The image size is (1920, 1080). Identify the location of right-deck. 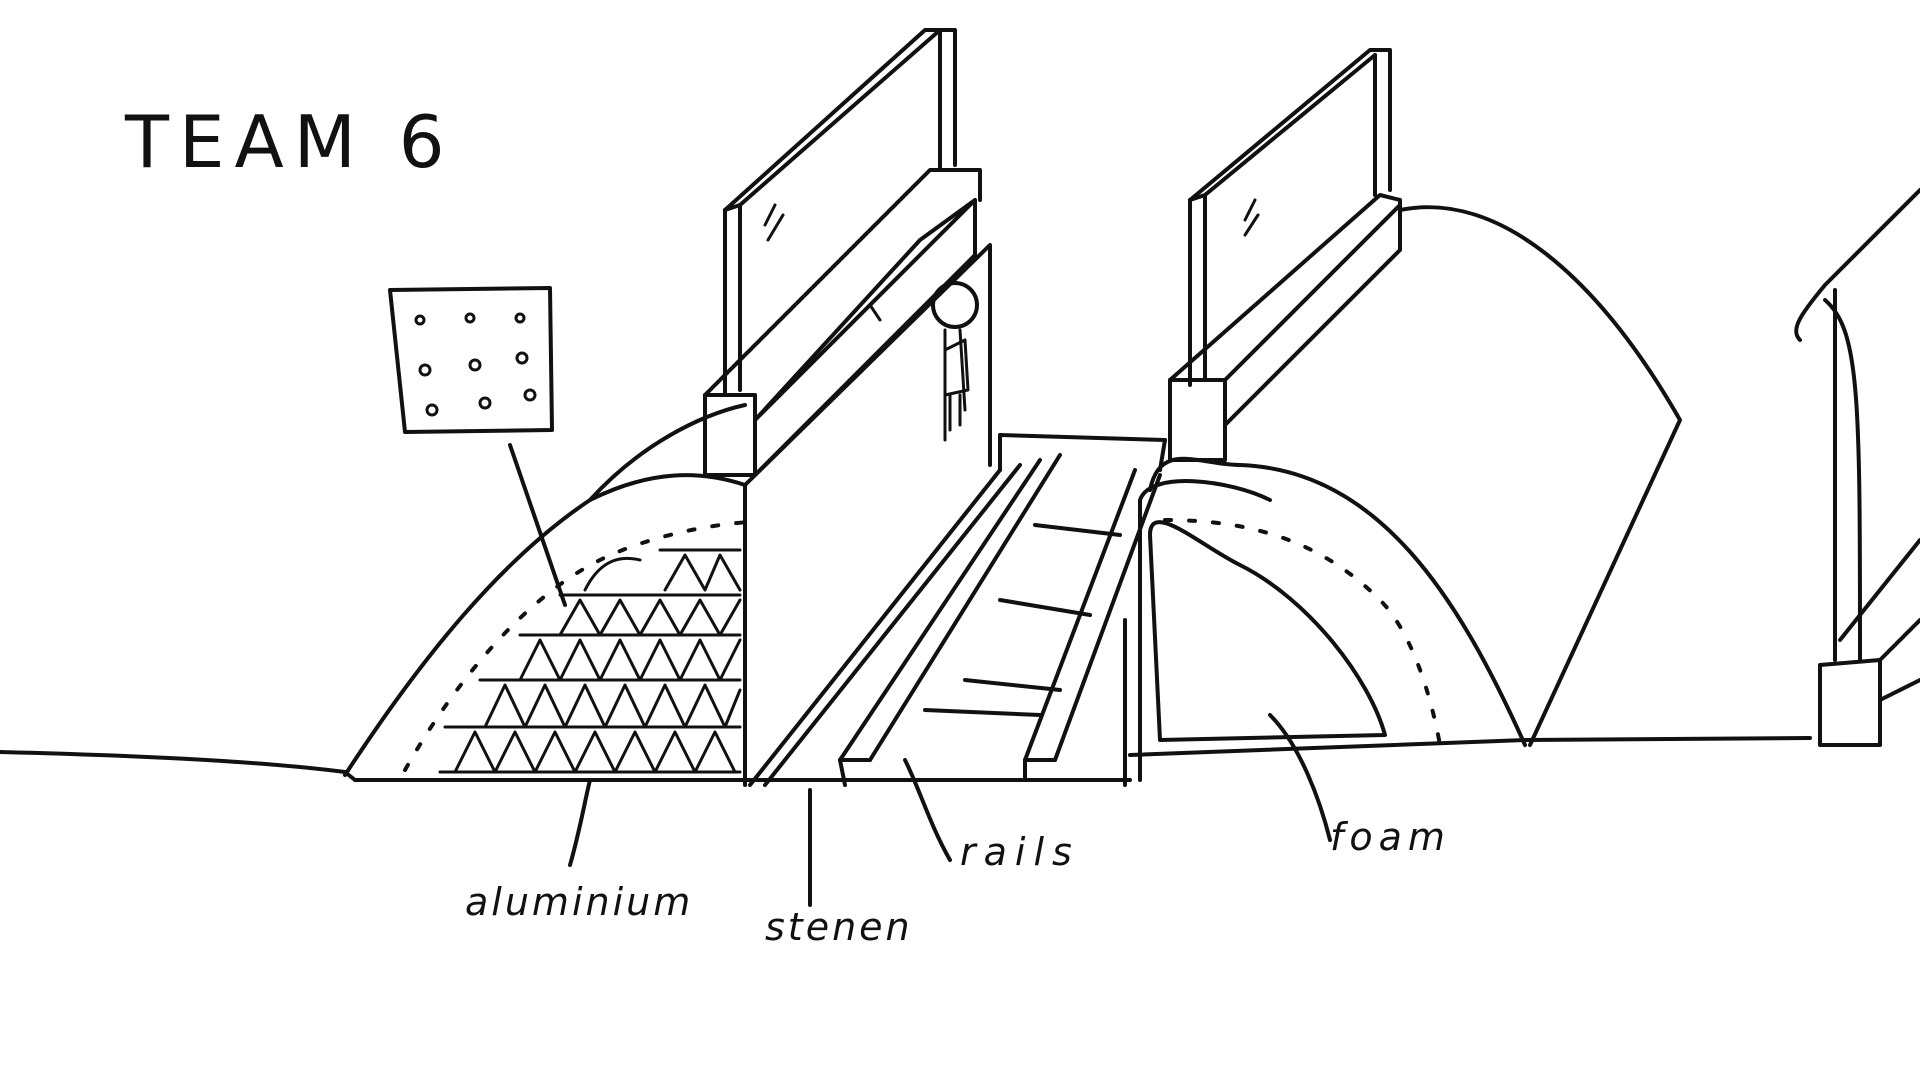
(1285, 255).